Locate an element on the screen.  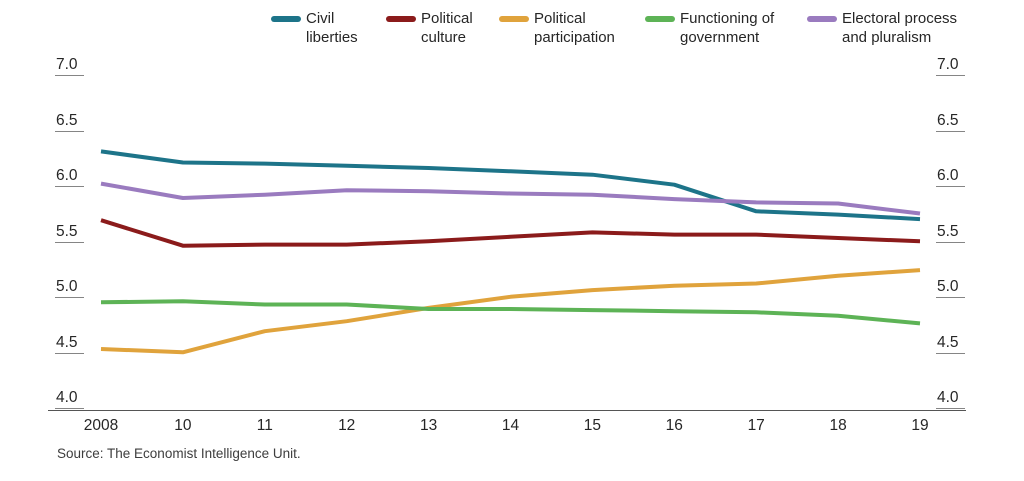
series-line-electoral-process-and-pluralism is located at coordinates (510, 198).